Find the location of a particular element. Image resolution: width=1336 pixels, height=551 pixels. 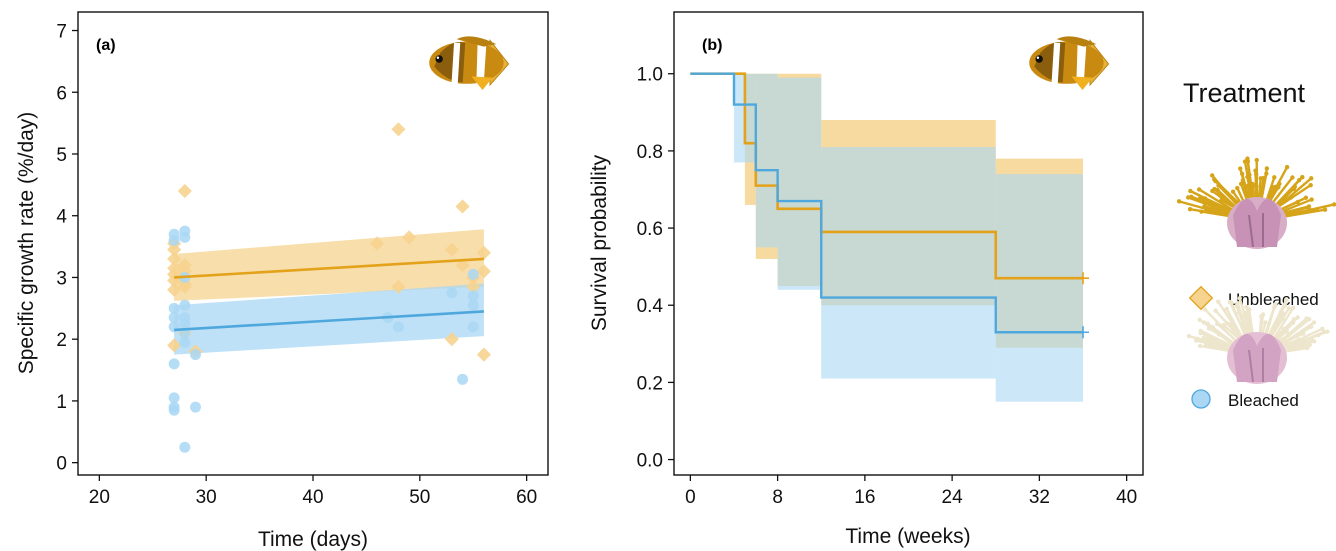

x-tick-label: 8 is located at coordinates (777, 497).